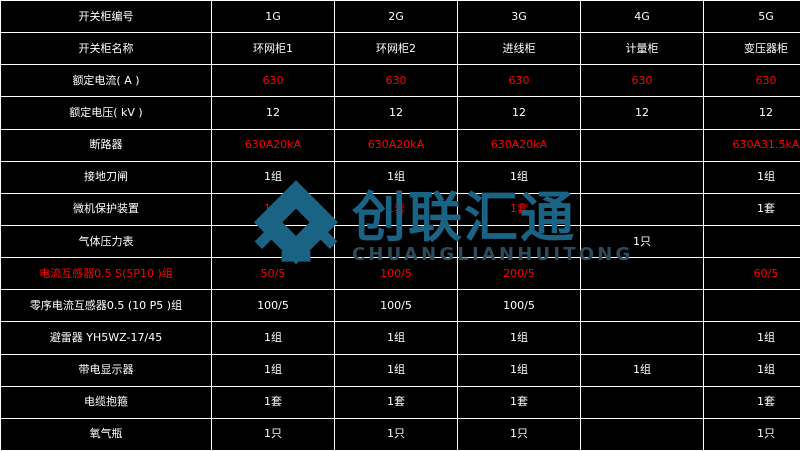 The height and width of the screenshot is (451, 800). I want to click on row-label: 接地刀闸, so click(106, 177).